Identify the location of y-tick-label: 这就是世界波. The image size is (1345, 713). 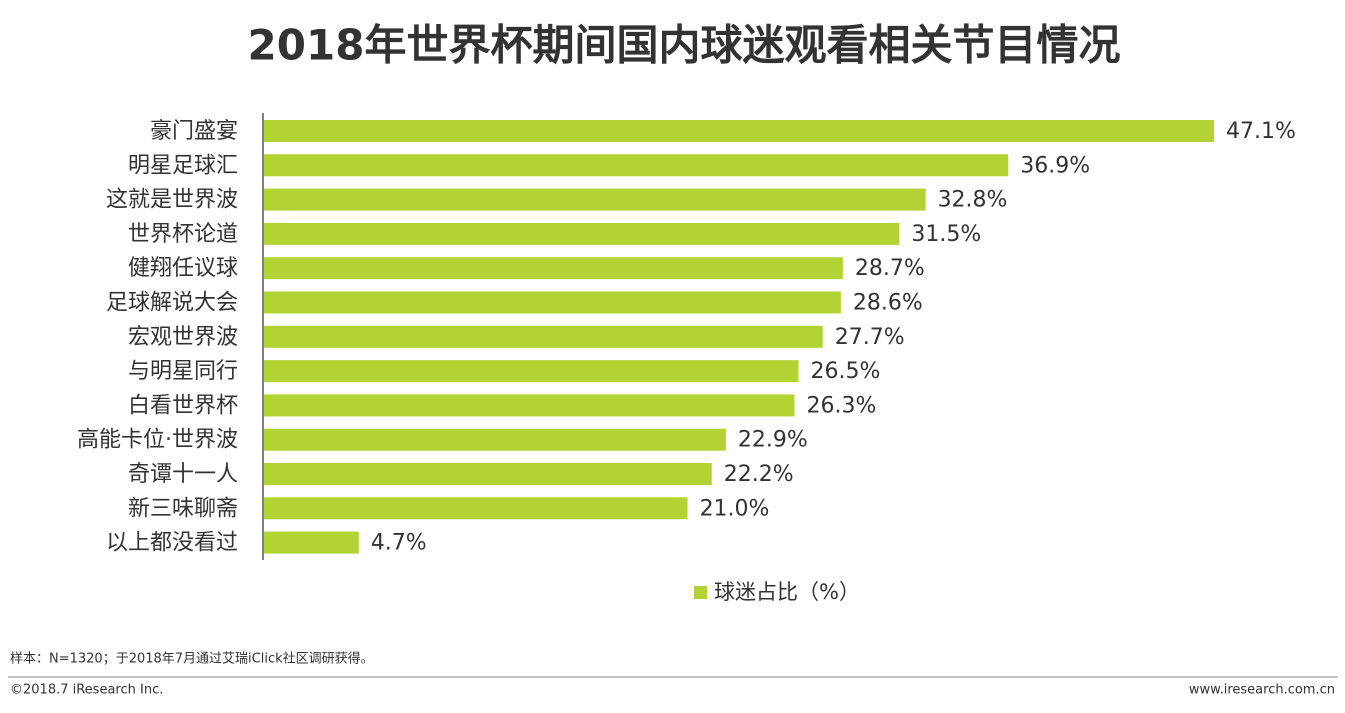
(172, 200).